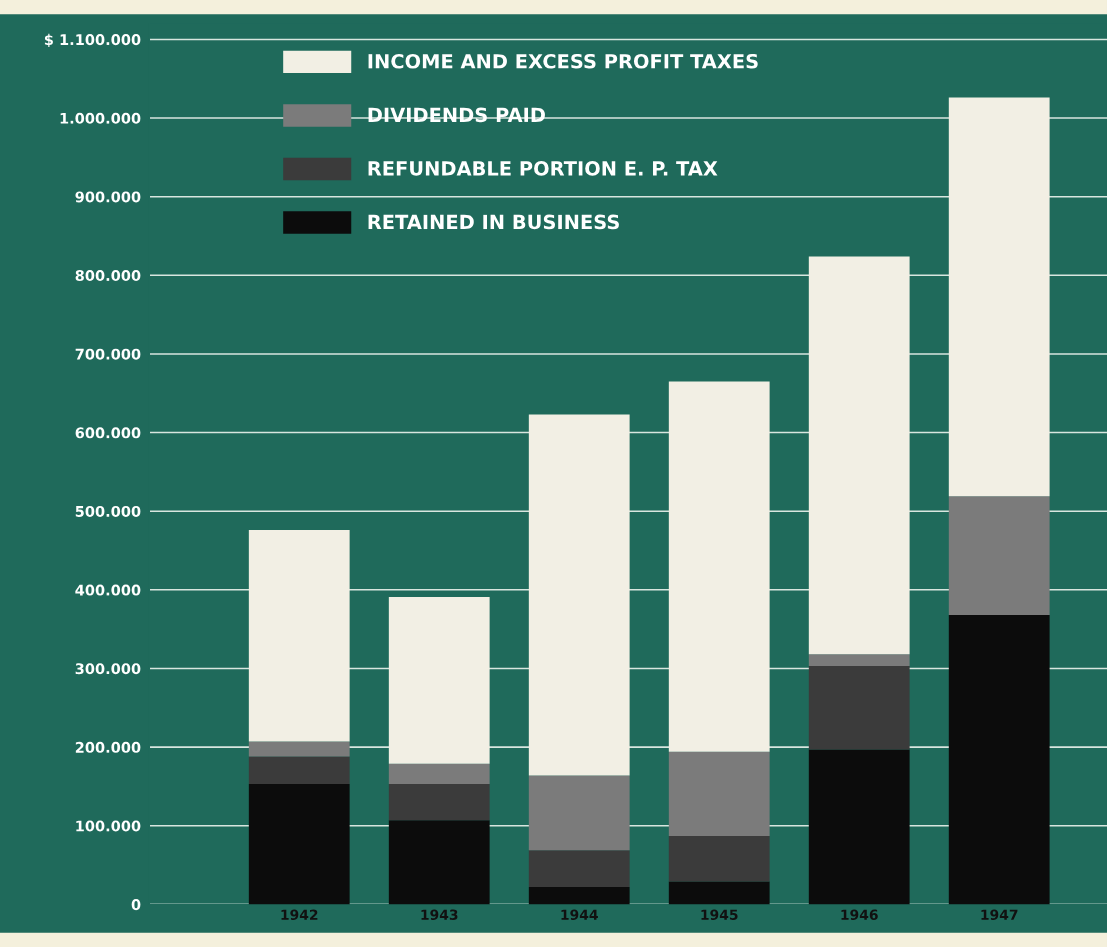 This screenshot has height=947, width=1107. What do you see at coordinates (108, 590) in the screenshot?
I see `y-tick-label: 400.000` at bounding box center [108, 590].